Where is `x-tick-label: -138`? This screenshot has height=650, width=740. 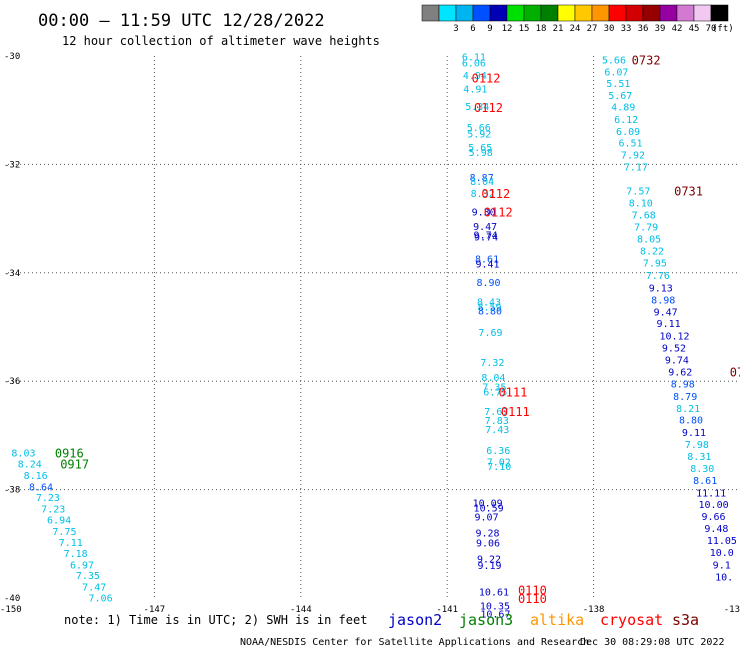
x-tick-label: -138 is located at coordinates (594, 610).